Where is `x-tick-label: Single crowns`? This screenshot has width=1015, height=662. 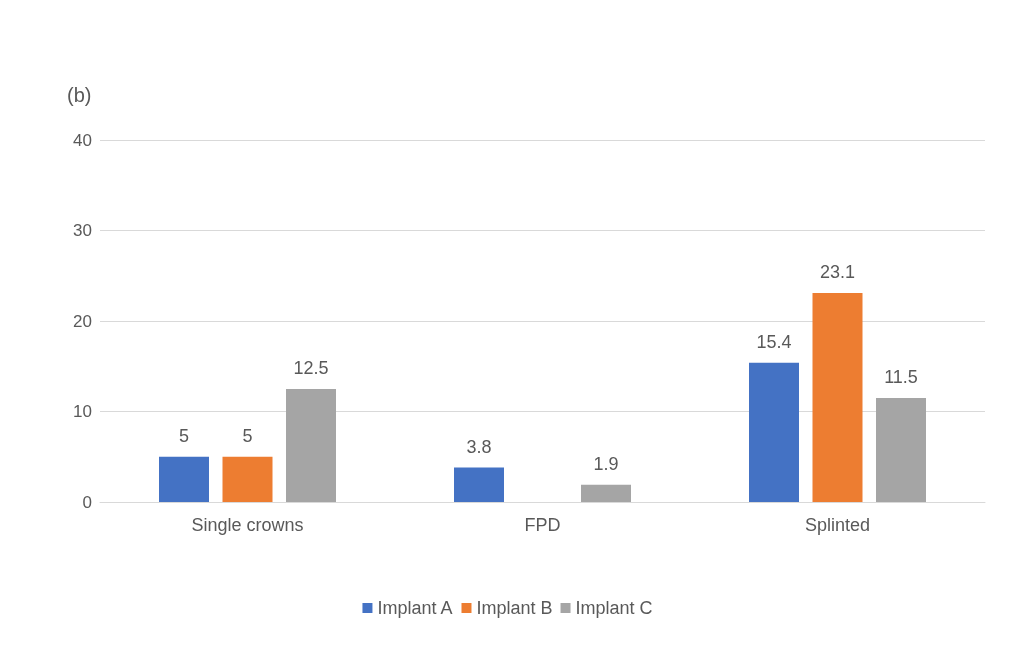
x-tick-label: Single crowns is located at coordinates (247, 525).